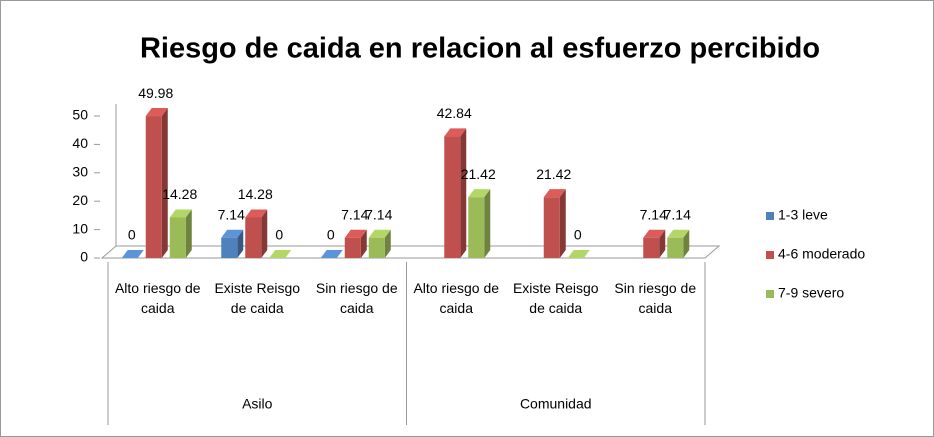  Describe the element at coordinates (155, 93) in the screenshot. I see `data-label: 49.98` at that location.